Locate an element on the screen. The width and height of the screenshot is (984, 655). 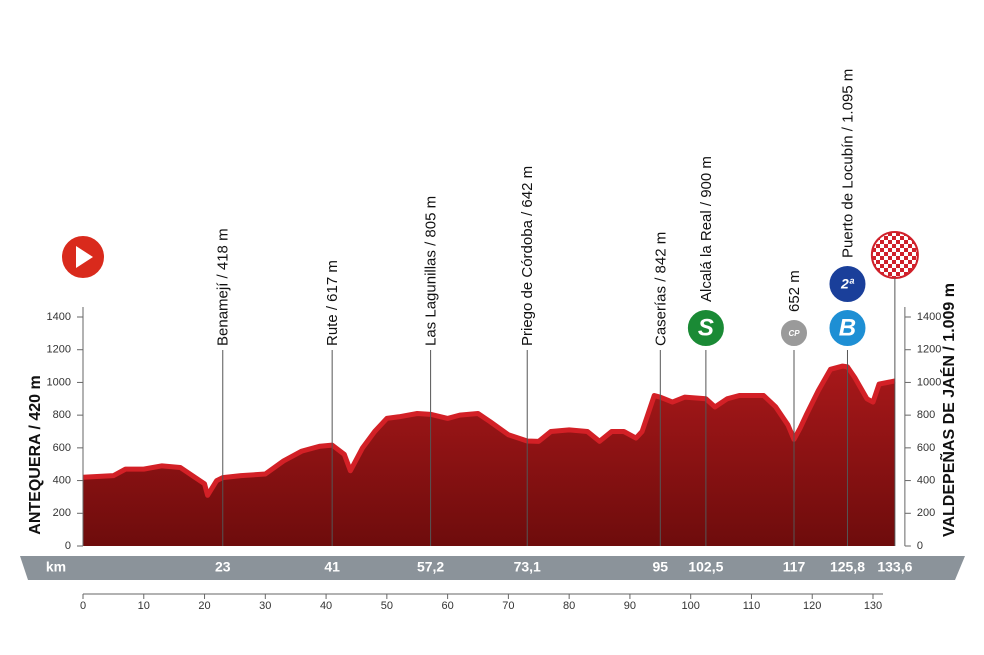
waypoint-name: Caserías / 842 m is located at coordinates (660, 289).